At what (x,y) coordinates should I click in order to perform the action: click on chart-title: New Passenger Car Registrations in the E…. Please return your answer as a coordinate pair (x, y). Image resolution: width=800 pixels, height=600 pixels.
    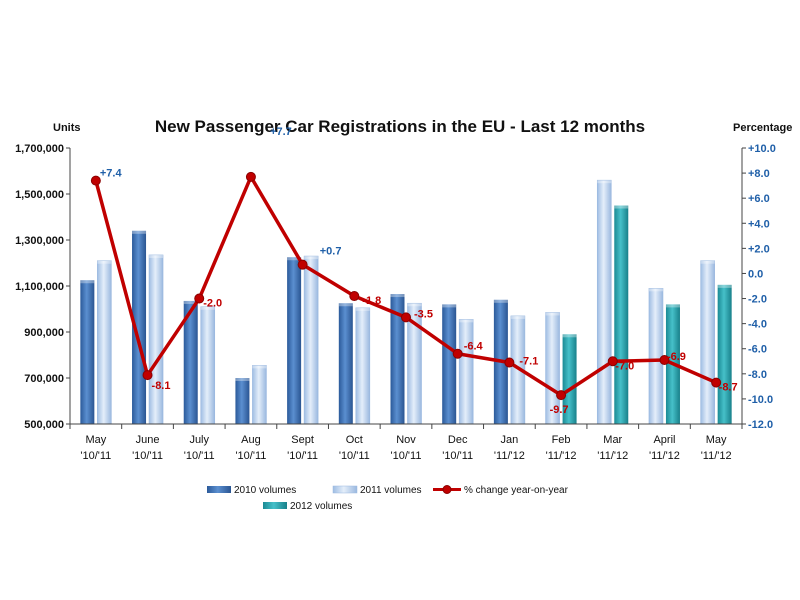
    Looking at the image, I should click on (400, 126).